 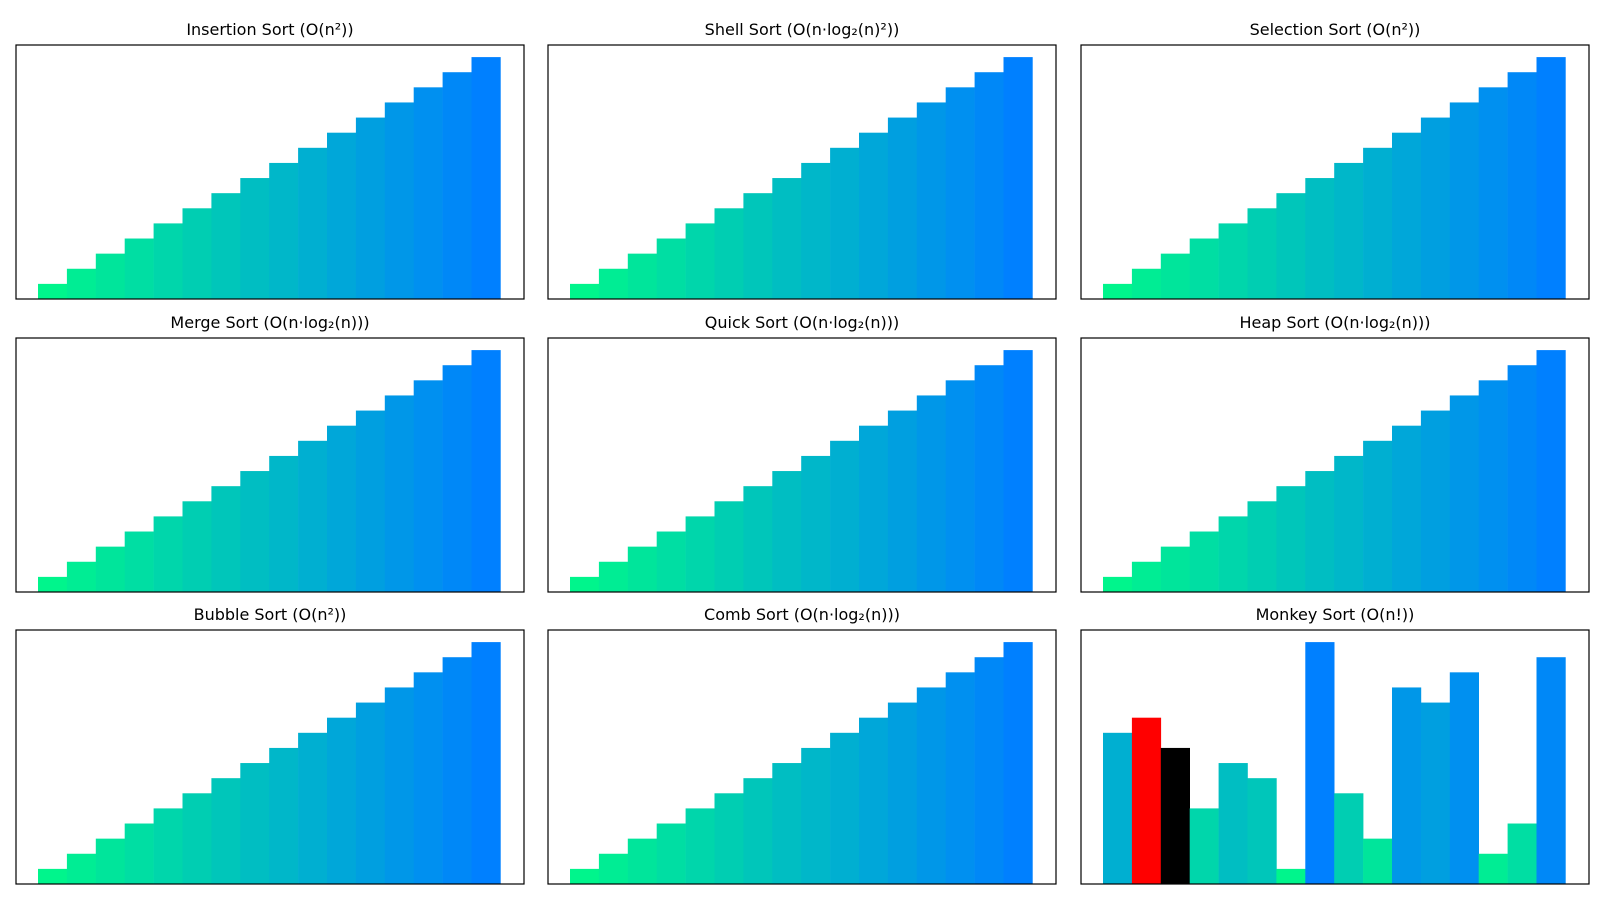 What do you see at coordinates (270, 745) in the screenshot?
I see `chart-panel-7: Bubble Sort (O(n²))` at bounding box center [270, 745].